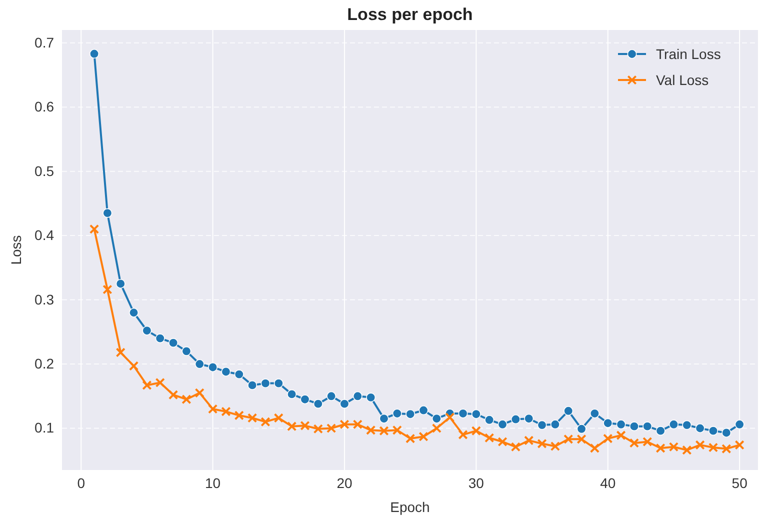 The width and height of the screenshot is (759, 518). I want to click on x-tick-label: 40, so click(608, 482).